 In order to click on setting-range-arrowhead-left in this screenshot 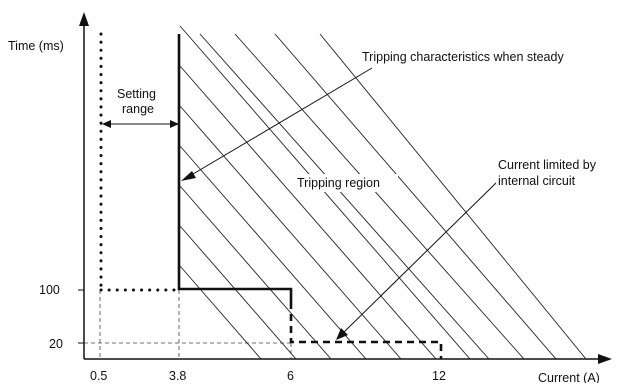, I will do `click(106, 124)`.